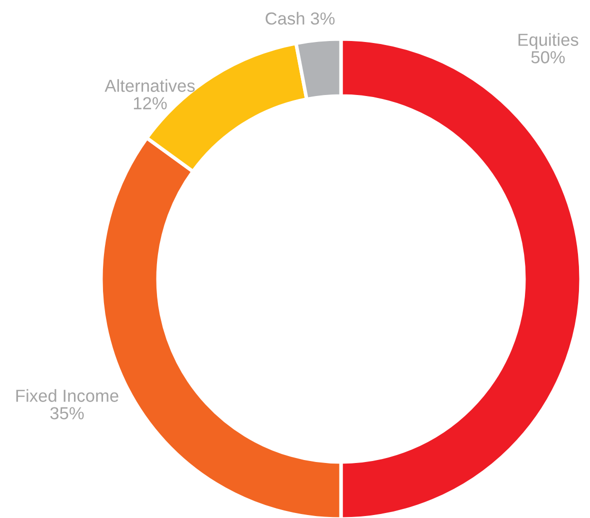 This screenshot has width=590, height=518. I want to click on data-label: 35%, so click(67, 413).